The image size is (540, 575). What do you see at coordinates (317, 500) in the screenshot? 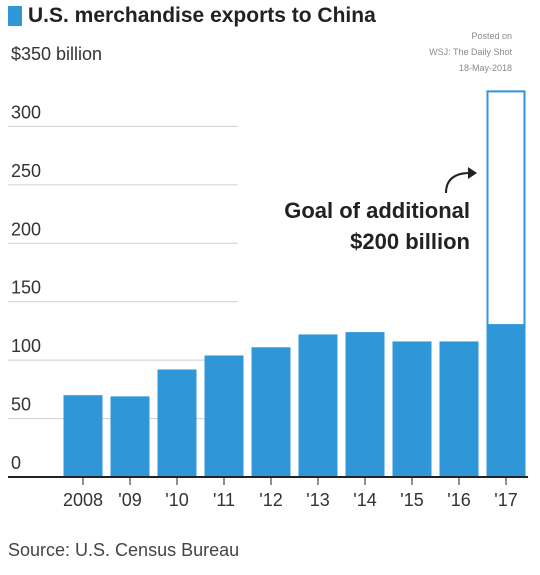
I see `x-tick-label: '13` at bounding box center [317, 500].